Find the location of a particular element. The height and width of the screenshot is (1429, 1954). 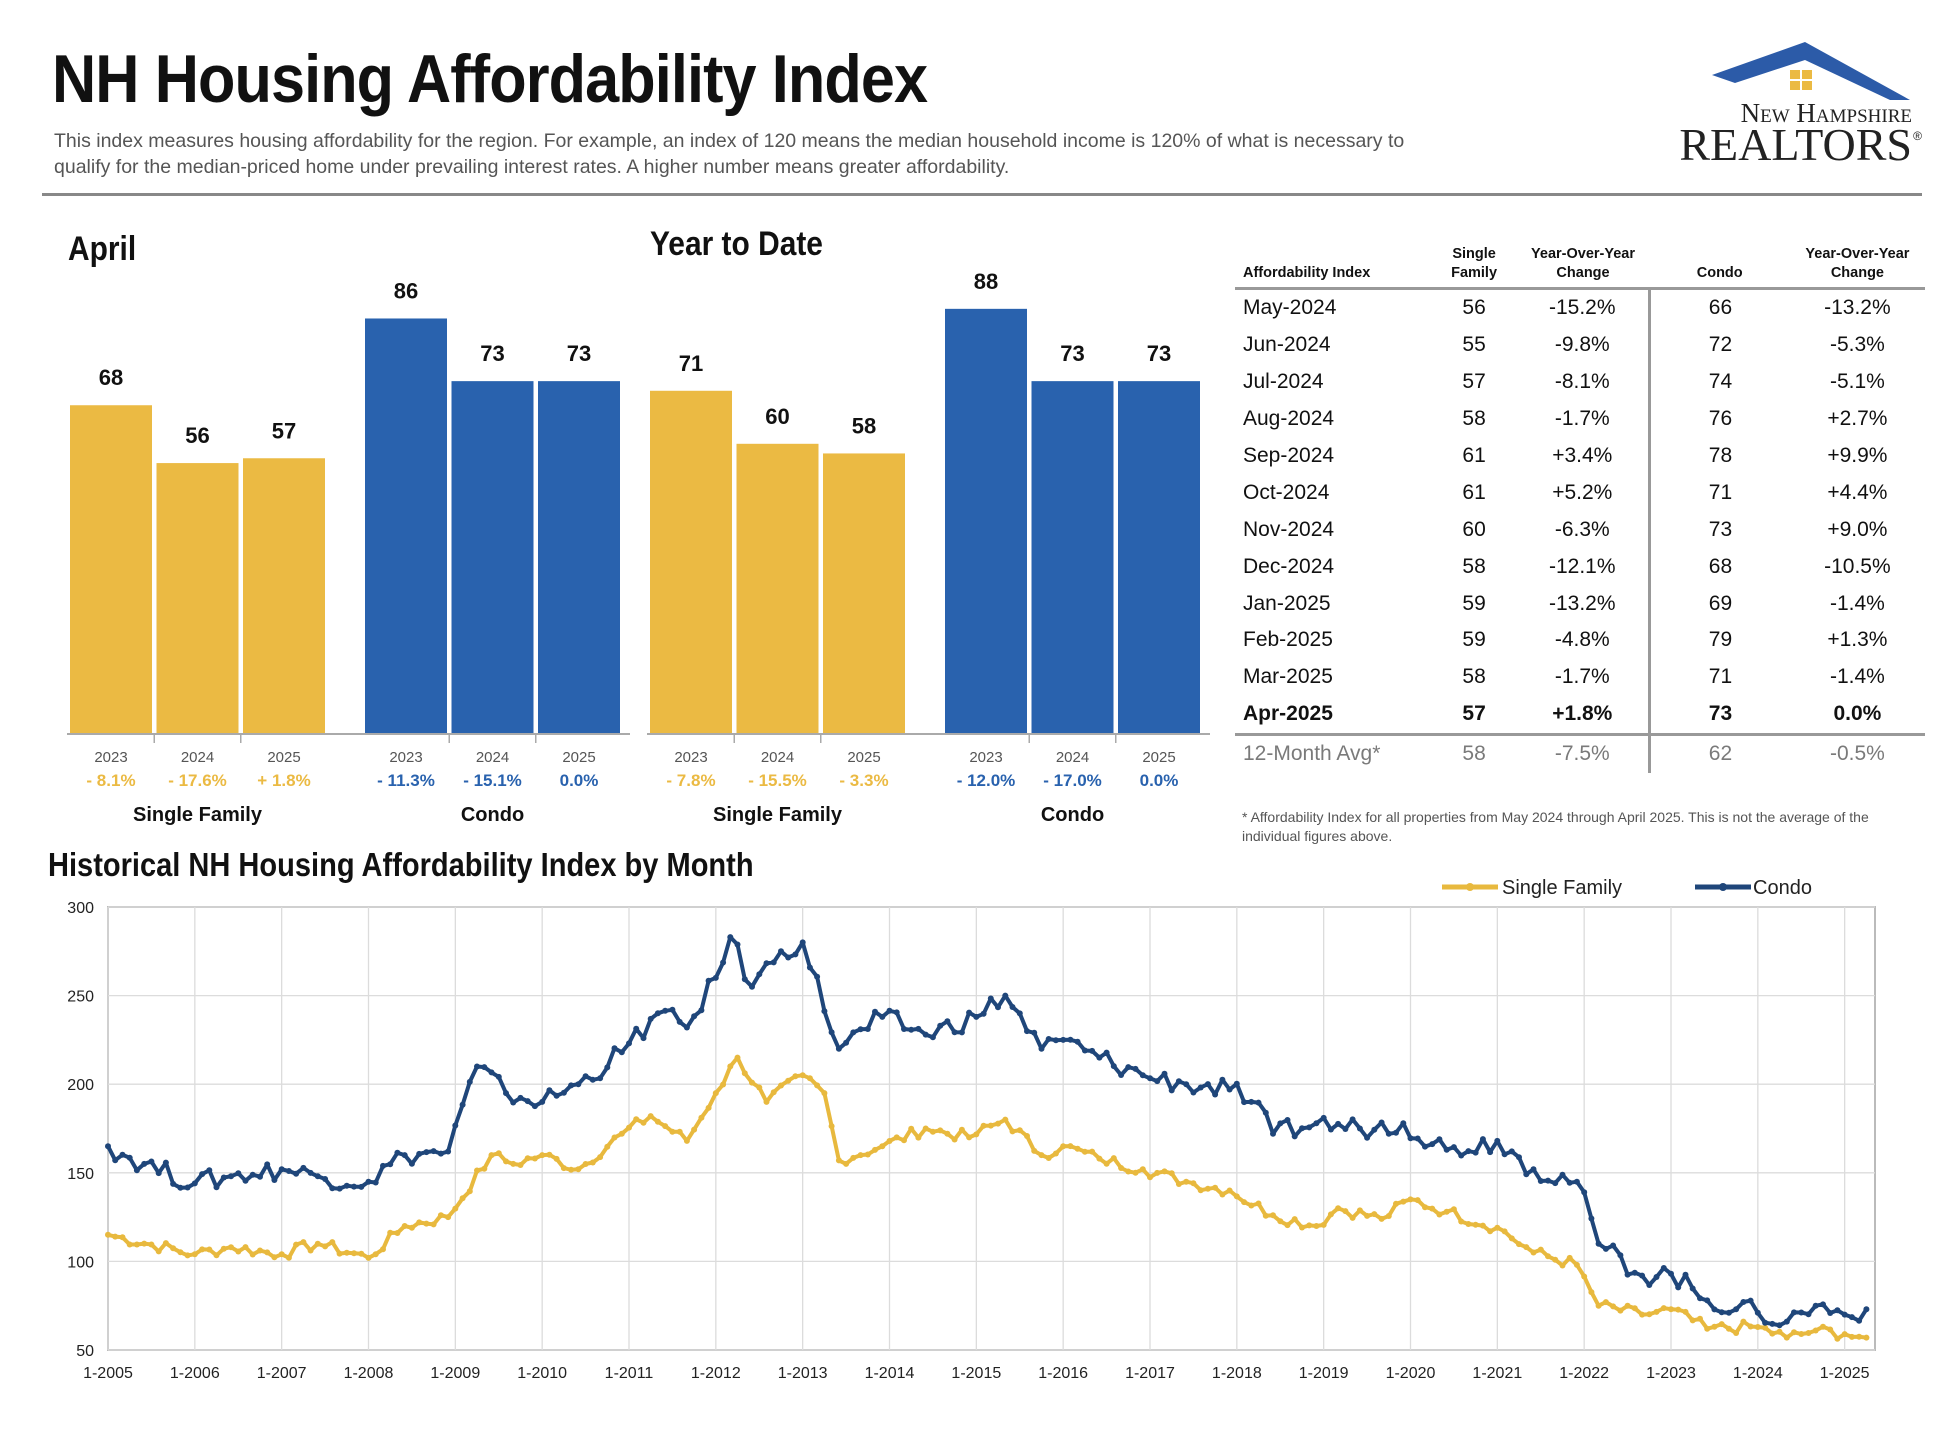

ytd-year-label: 2024 is located at coordinates (777, 757).